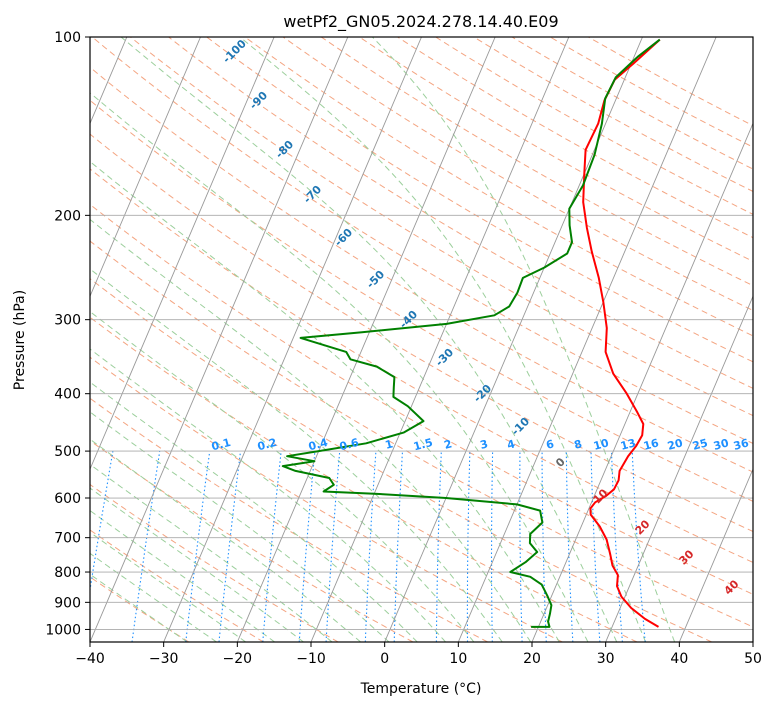 The height and width of the screenshot is (708, 775). What do you see at coordinates (318, 445) in the screenshot?
I see `mixing-ratio-label: 0.4` at bounding box center [318, 445].